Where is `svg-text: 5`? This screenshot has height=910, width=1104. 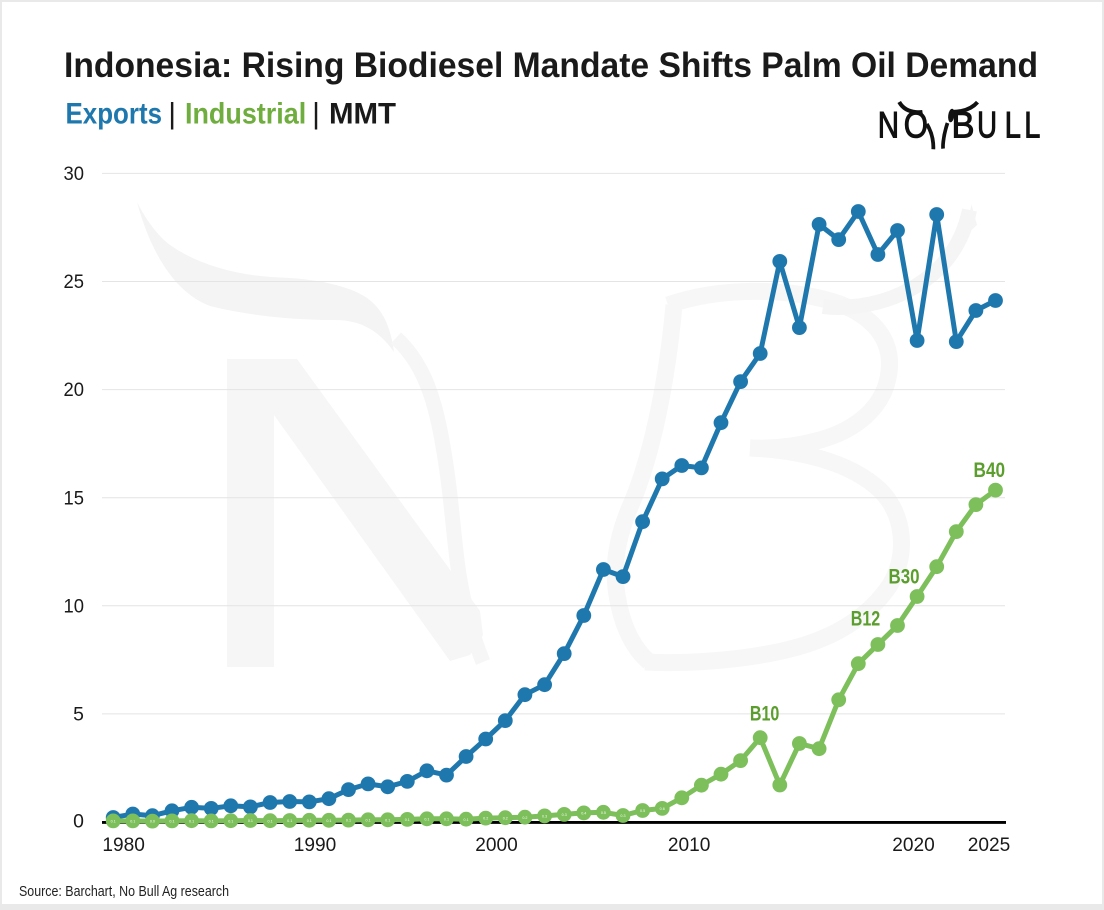 svg-text: 5 is located at coordinates (78, 715).